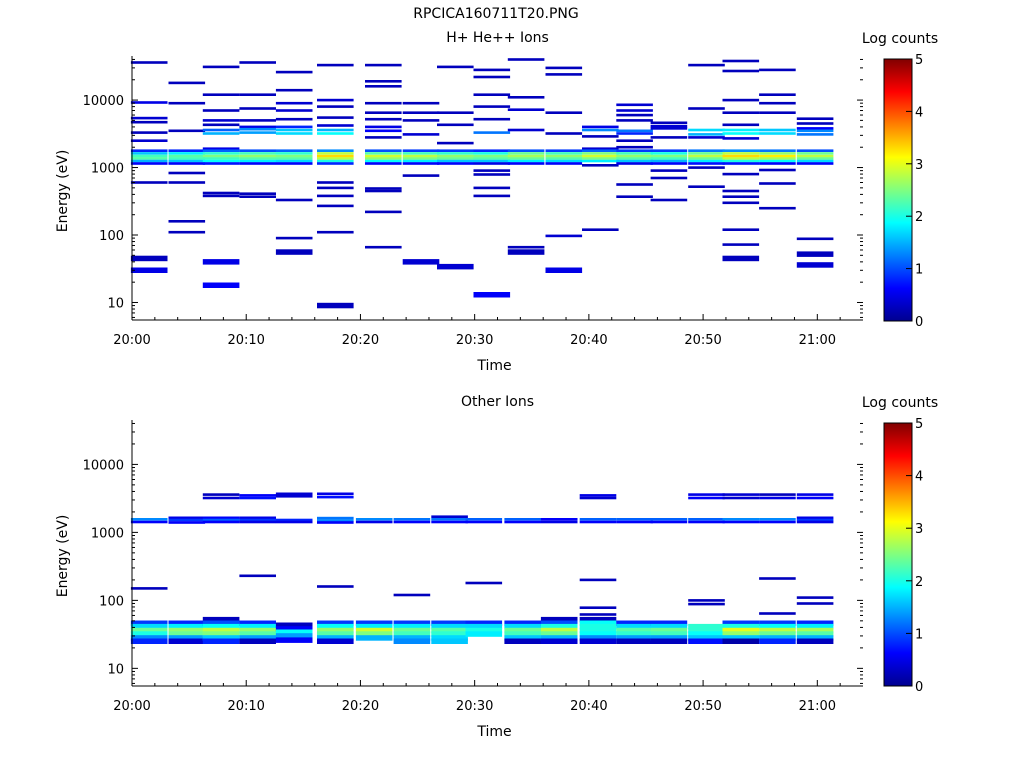 The height and width of the screenshot is (768, 1024). I want to click on colorbar-tick-label: 2, so click(919, 217).